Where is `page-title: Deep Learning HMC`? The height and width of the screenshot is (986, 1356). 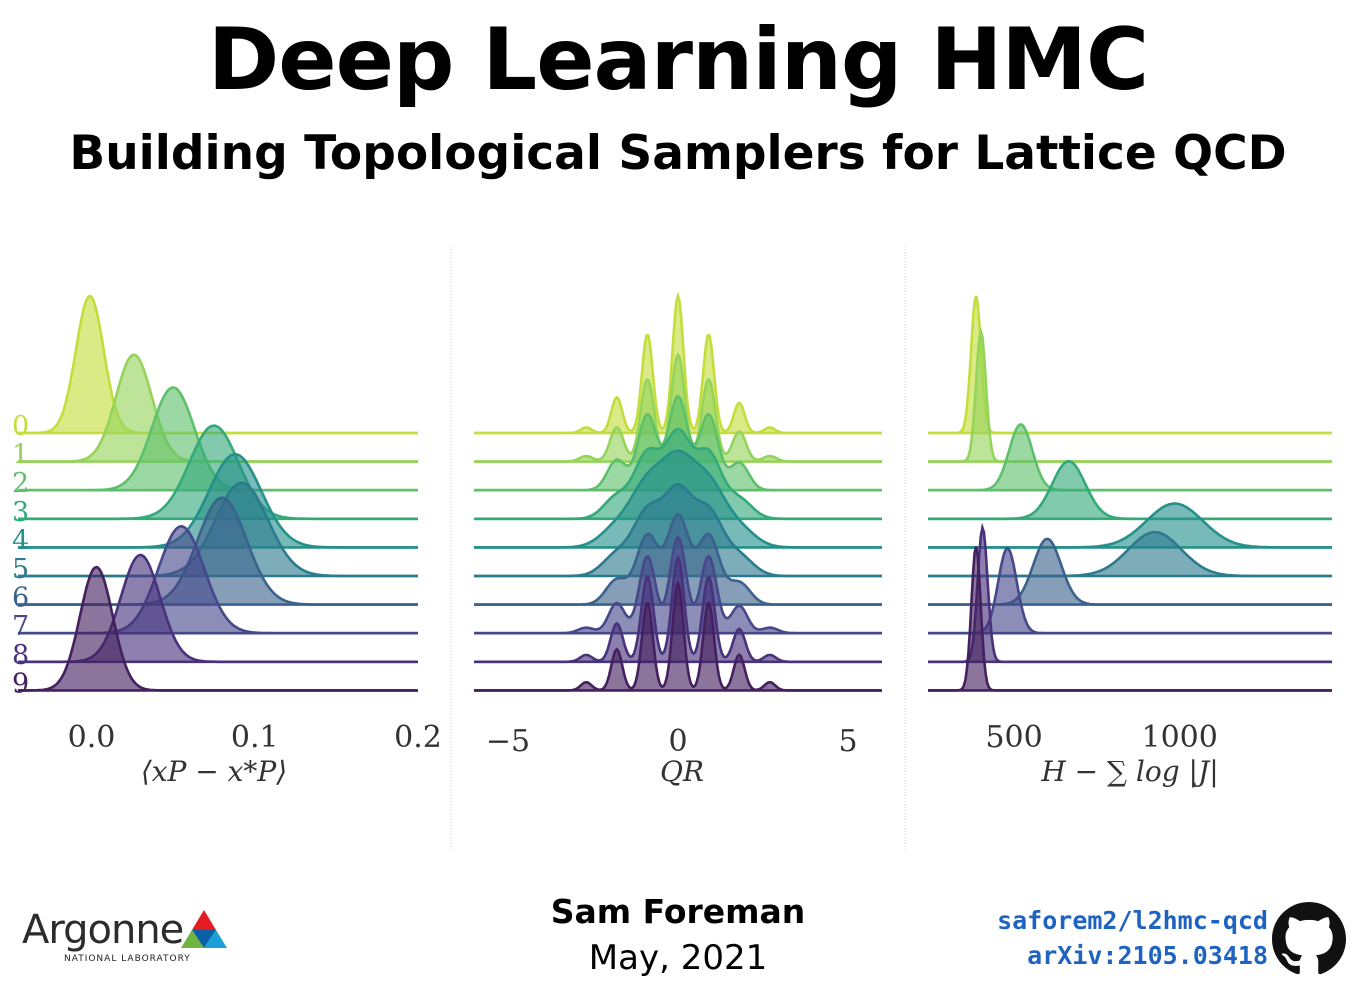 page-title: Deep Learning HMC is located at coordinates (678, 60).